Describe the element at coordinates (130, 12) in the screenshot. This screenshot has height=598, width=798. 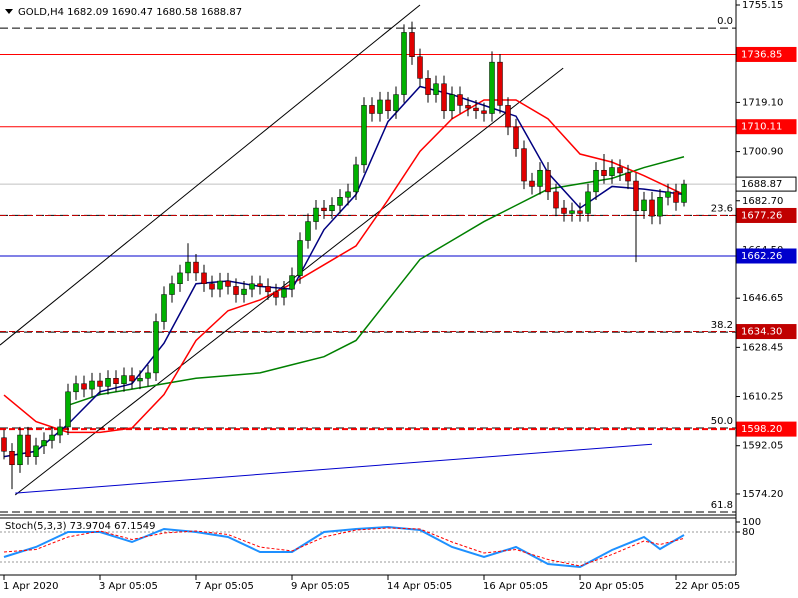
I see `chart-title: GOLD,H4 1682.09 1690.47 1680.58 1688.87` at that location.